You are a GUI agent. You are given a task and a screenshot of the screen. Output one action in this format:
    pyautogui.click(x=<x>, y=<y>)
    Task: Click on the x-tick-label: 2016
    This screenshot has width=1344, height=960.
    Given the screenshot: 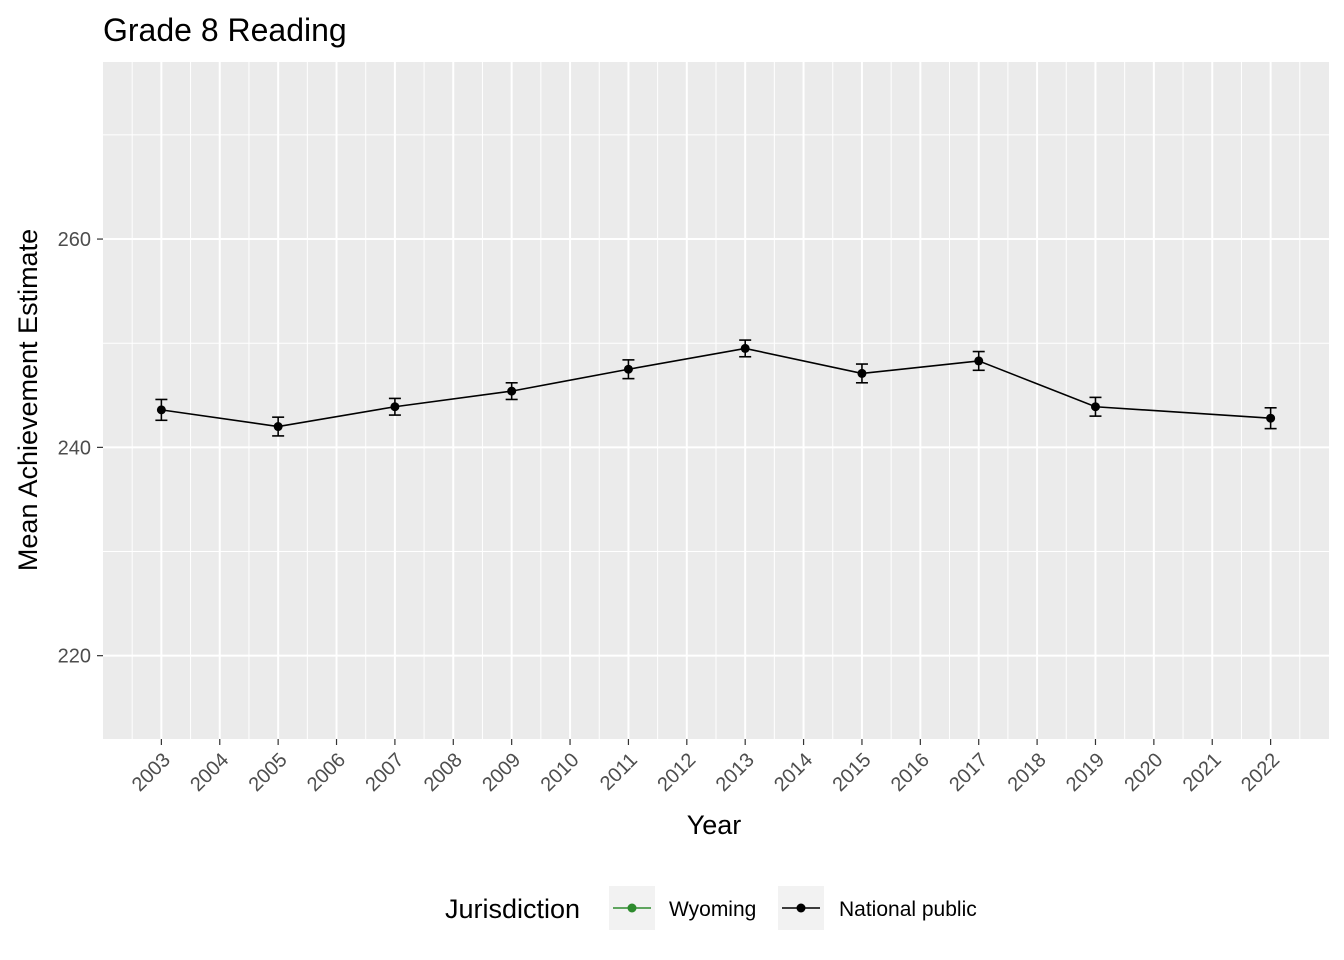 What is the action you would take?
    pyautogui.click(x=910, y=772)
    